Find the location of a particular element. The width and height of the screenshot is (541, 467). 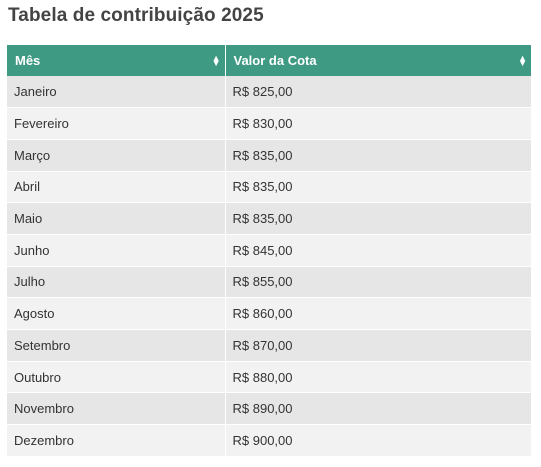

table-row: Agosto R$ 860,00 is located at coordinates (269, 313).